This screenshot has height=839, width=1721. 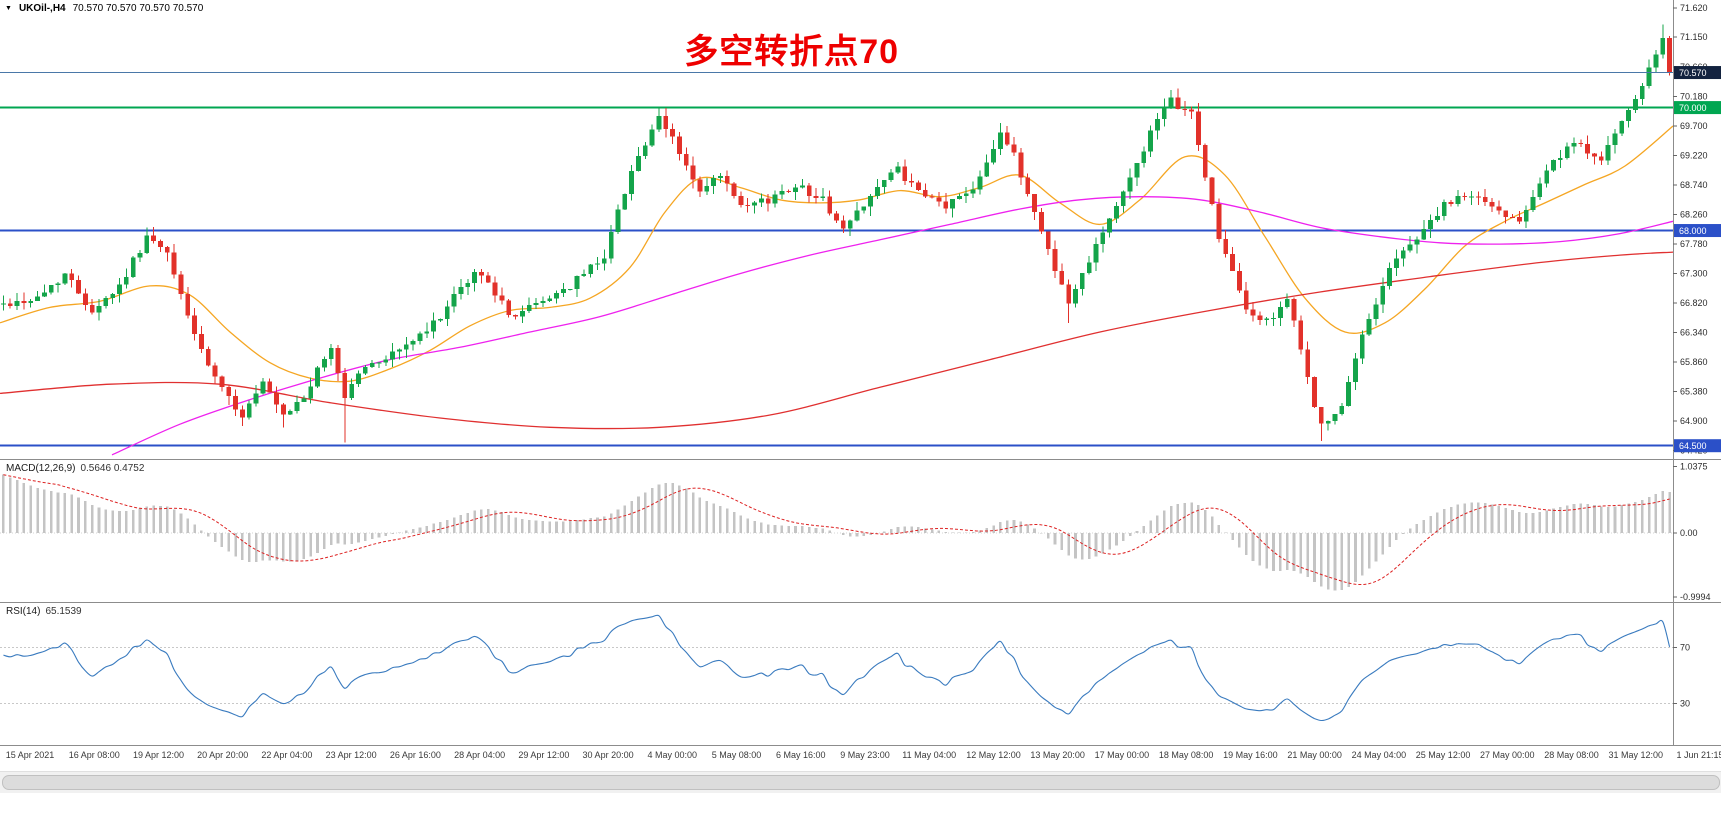 What do you see at coordinates (479, 755) in the screenshot?
I see `time-axis-label: 28 Apr 04:00` at bounding box center [479, 755].